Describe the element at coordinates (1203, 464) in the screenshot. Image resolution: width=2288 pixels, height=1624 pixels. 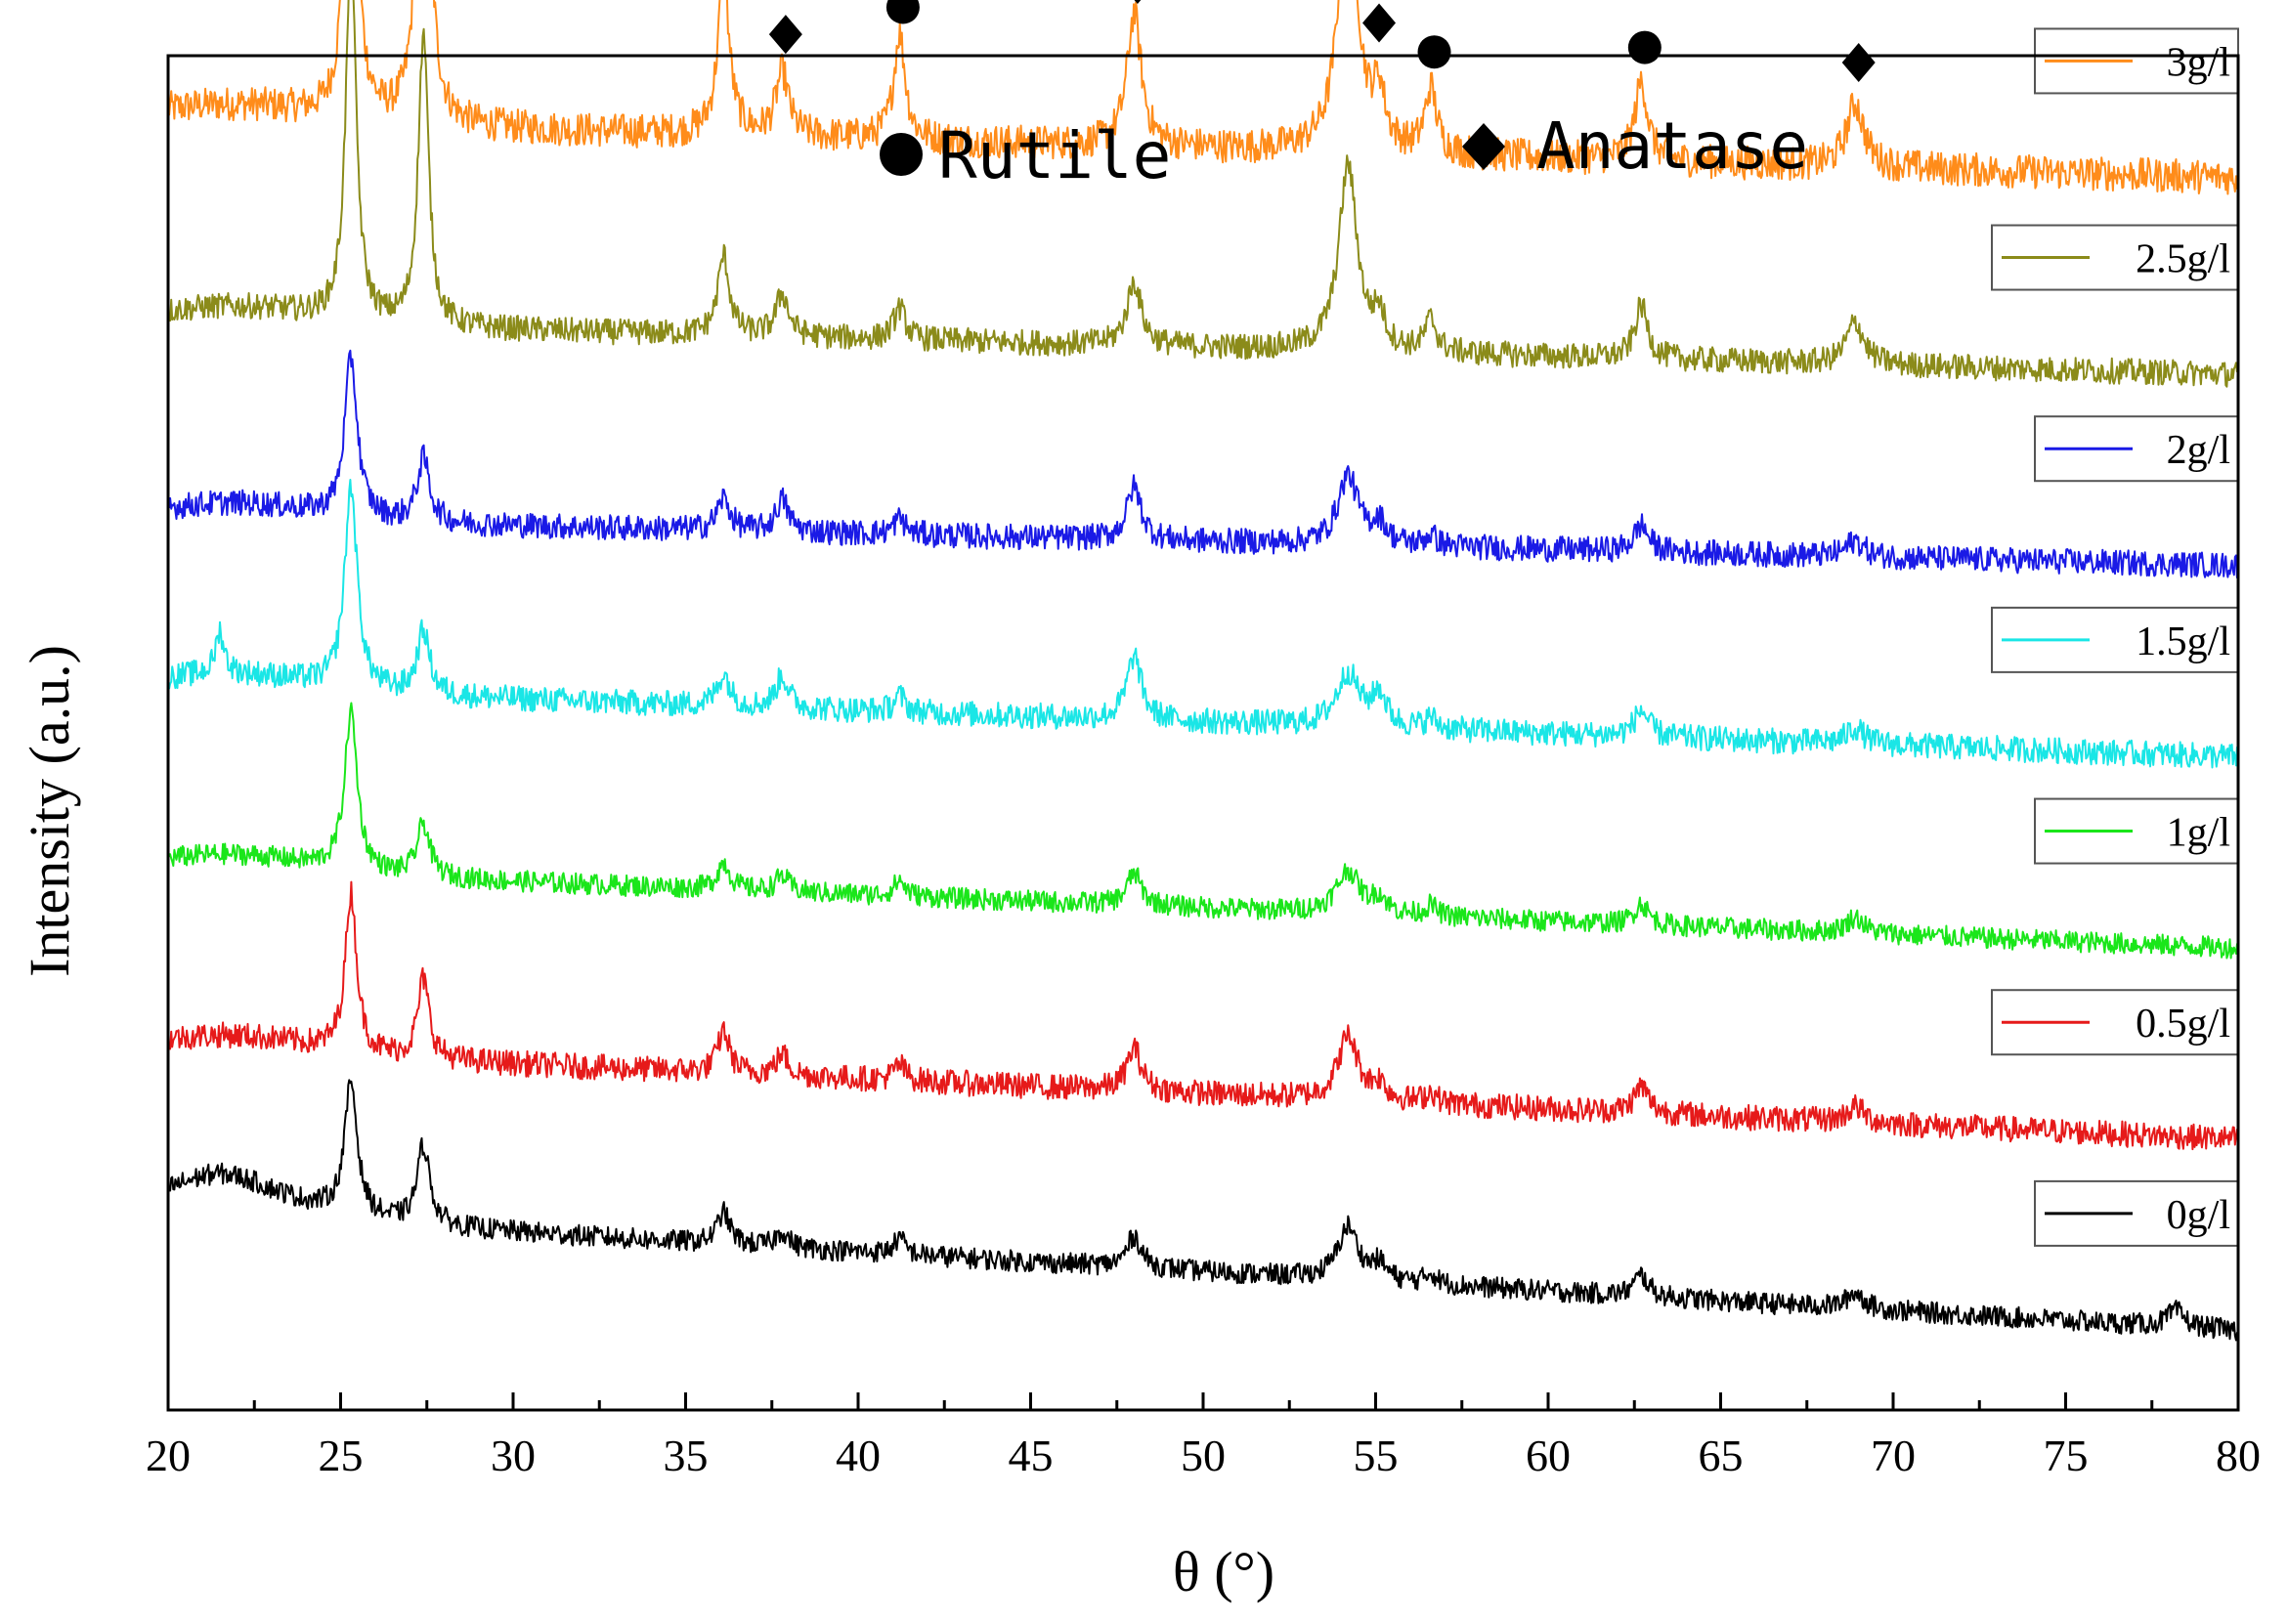
I see `series-line-2g-l` at that location.